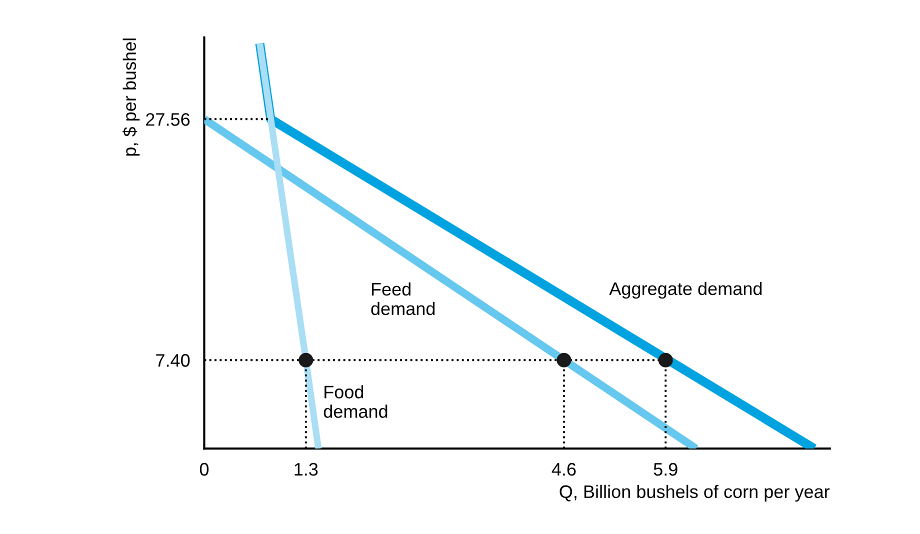 Image resolution: width=920 pixels, height=534 pixels. Describe the element at coordinates (403, 299) in the screenshot. I see `annotation: Feed demand` at that location.